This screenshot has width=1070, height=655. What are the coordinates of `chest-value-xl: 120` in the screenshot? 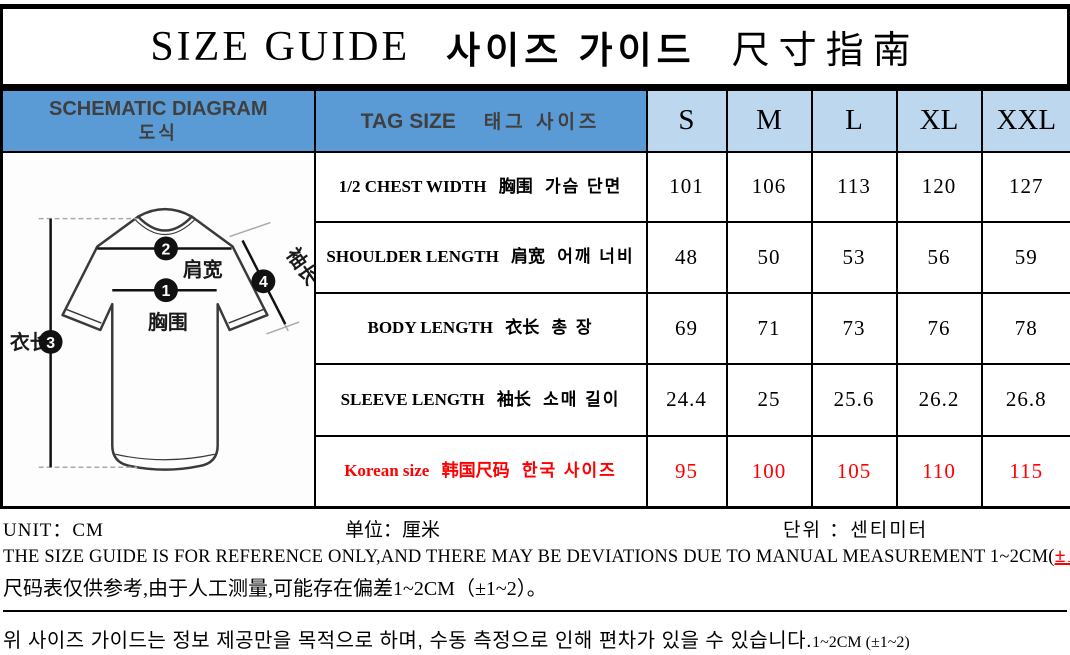 It's located at (939, 187).